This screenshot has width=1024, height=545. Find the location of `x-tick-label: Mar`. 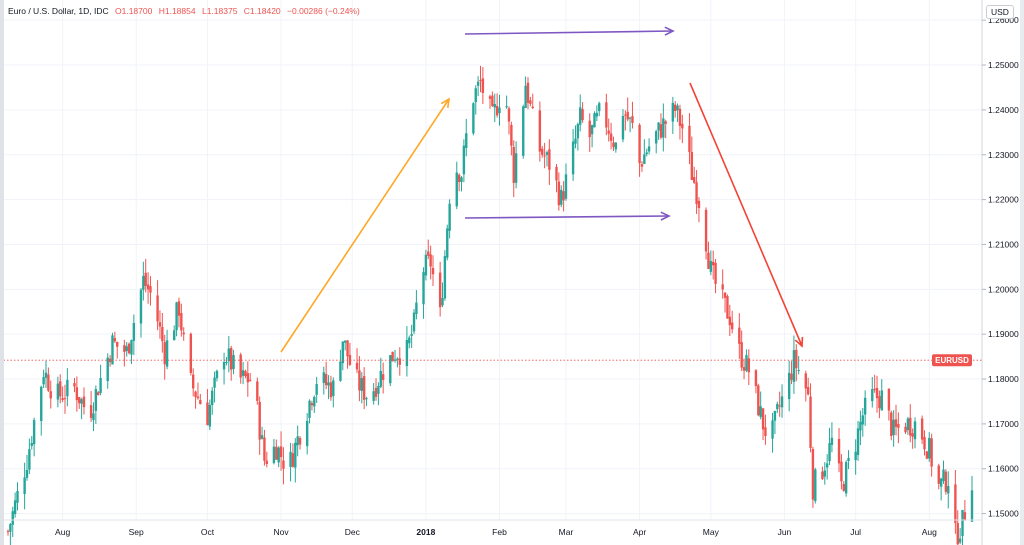

x-tick-label: Mar is located at coordinates (566, 532).